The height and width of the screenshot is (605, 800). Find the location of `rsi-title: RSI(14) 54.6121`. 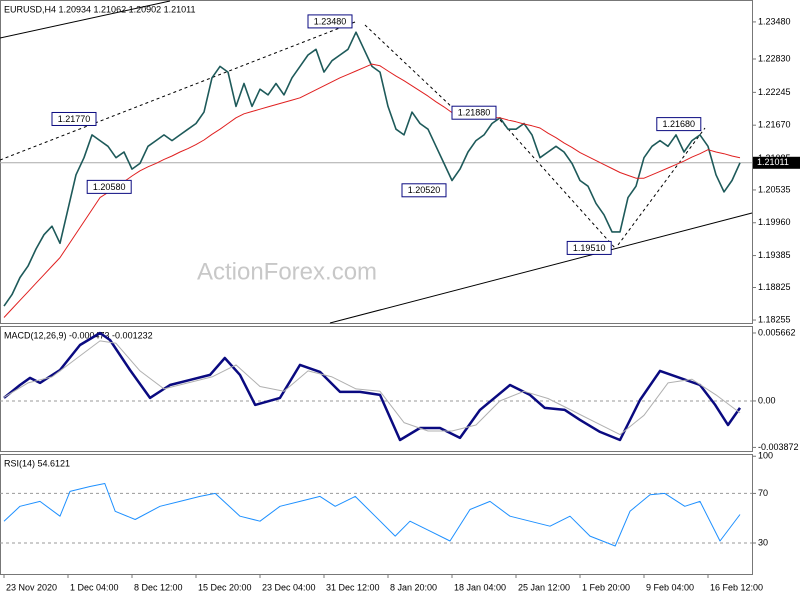

rsi-title: RSI(14) 54.6121 is located at coordinates (37, 463).